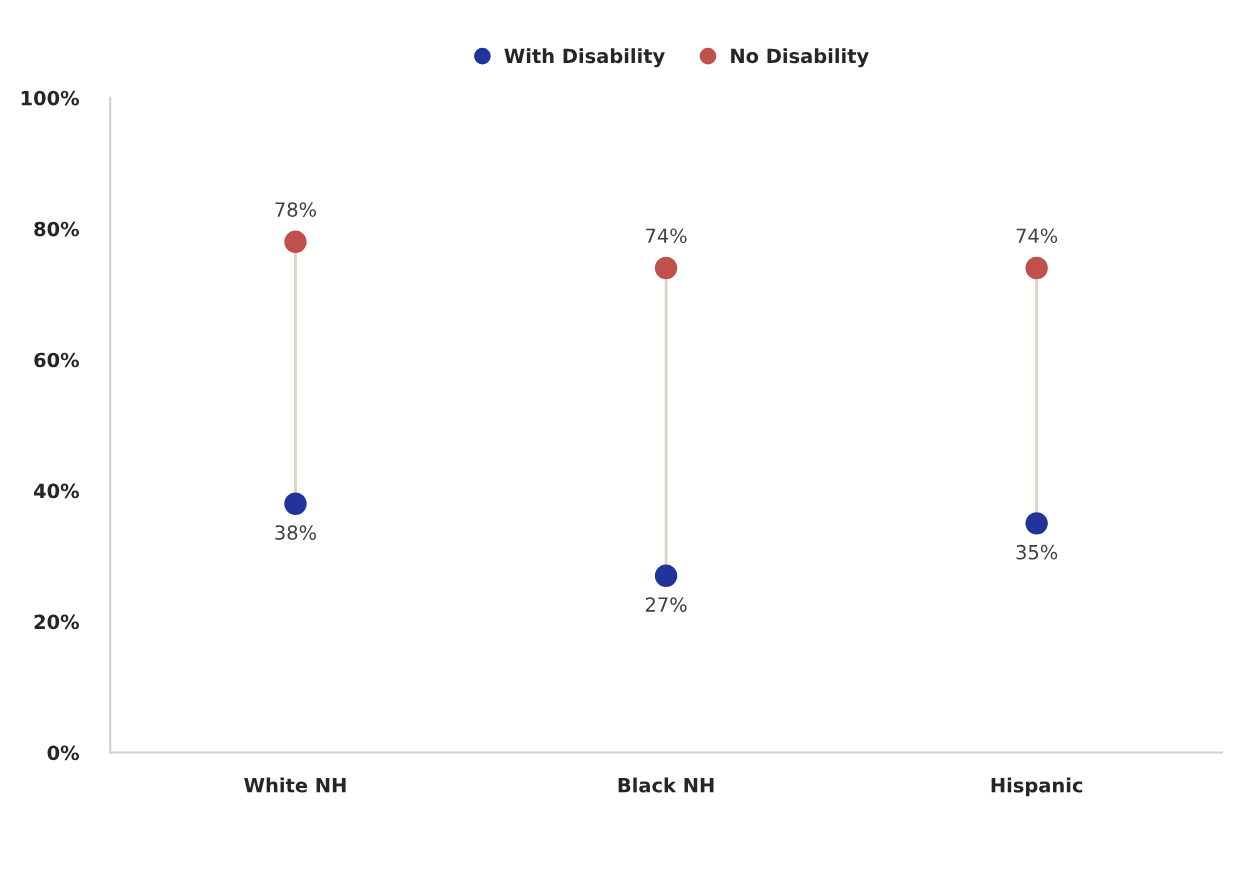 The image size is (1252, 873). What do you see at coordinates (1037, 787) in the screenshot?
I see `x-tick-label: Hispanic` at bounding box center [1037, 787].